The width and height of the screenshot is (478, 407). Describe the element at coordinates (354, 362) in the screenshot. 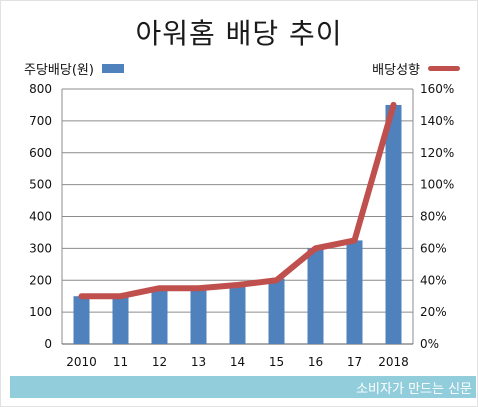

I see `x-tick-label: 17` at that location.